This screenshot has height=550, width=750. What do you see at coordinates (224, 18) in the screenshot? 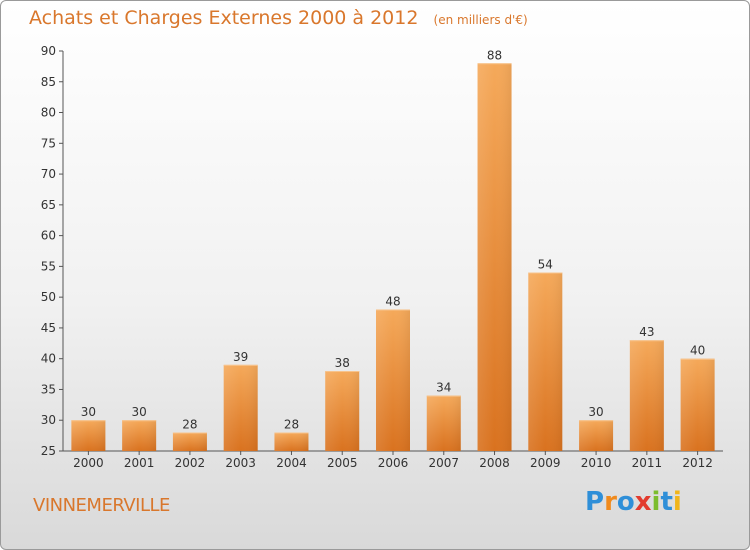
I see `chart-title: Achats et Charges Externes 2000 à 2012` at bounding box center [224, 18].